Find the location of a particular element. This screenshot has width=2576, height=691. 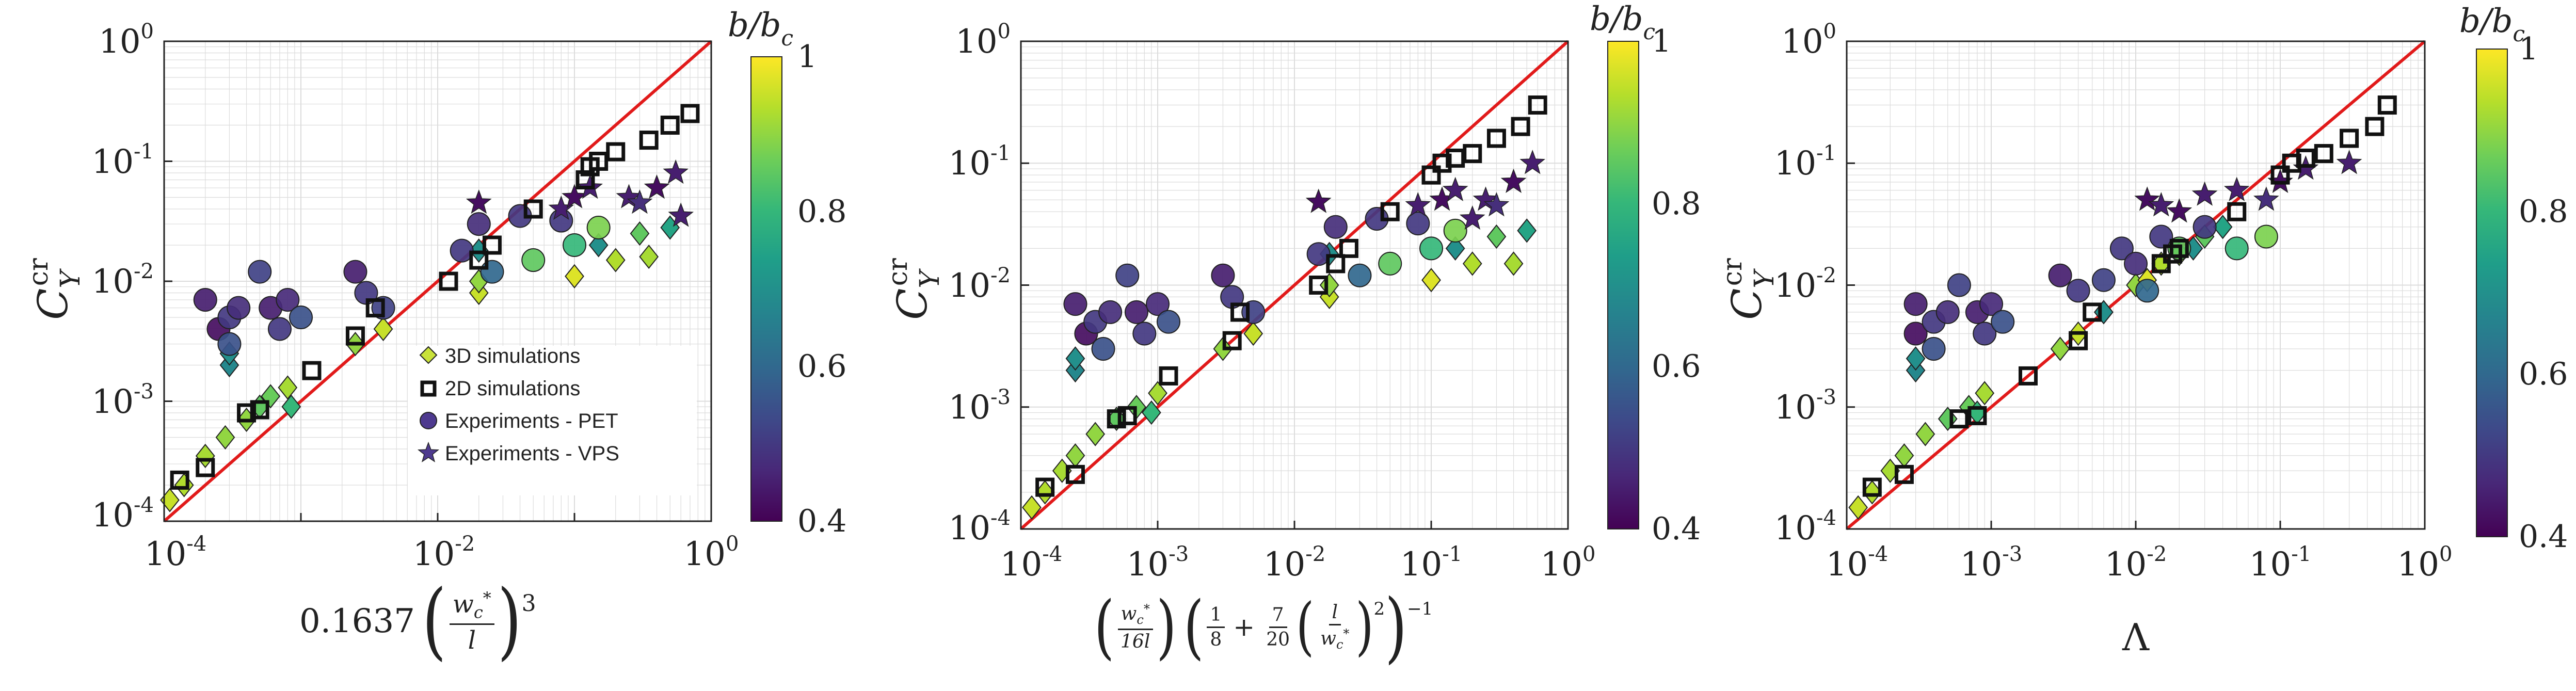

panel-2-xlabel-paren-d: ( is located at coordinates (1305, 627).